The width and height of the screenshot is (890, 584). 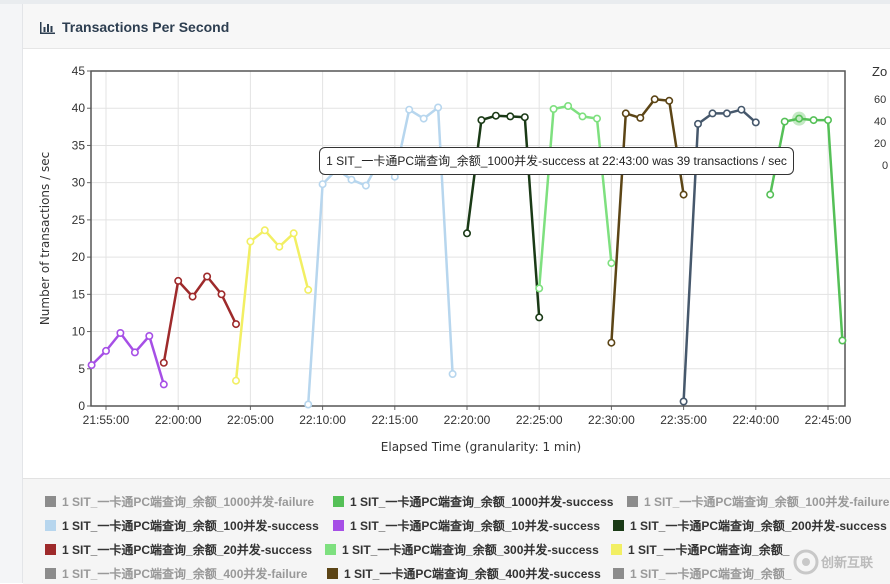 What do you see at coordinates (539, 420) in the screenshot?
I see `x-tick-label: 22:25:00` at bounding box center [539, 420].